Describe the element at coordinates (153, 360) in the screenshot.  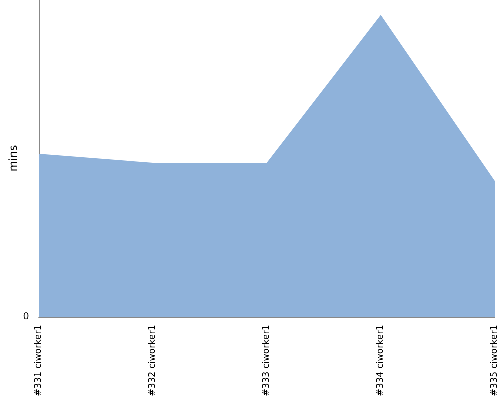
I see `x-tick-label: #332 ciworker1` at that location.